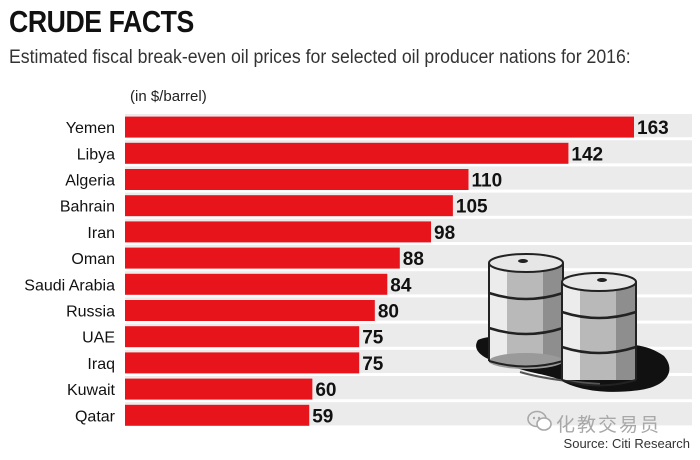  I want to click on category-label: Bahrain, so click(87, 207).